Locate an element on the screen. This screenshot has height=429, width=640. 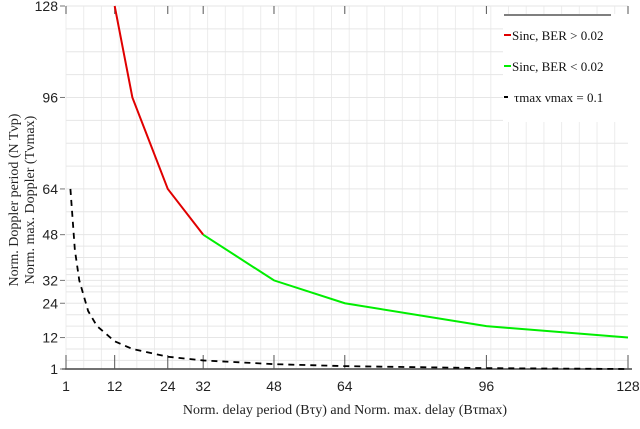
legend-label: Sinc, BER > 0.02 is located at coordinates (557, 35).